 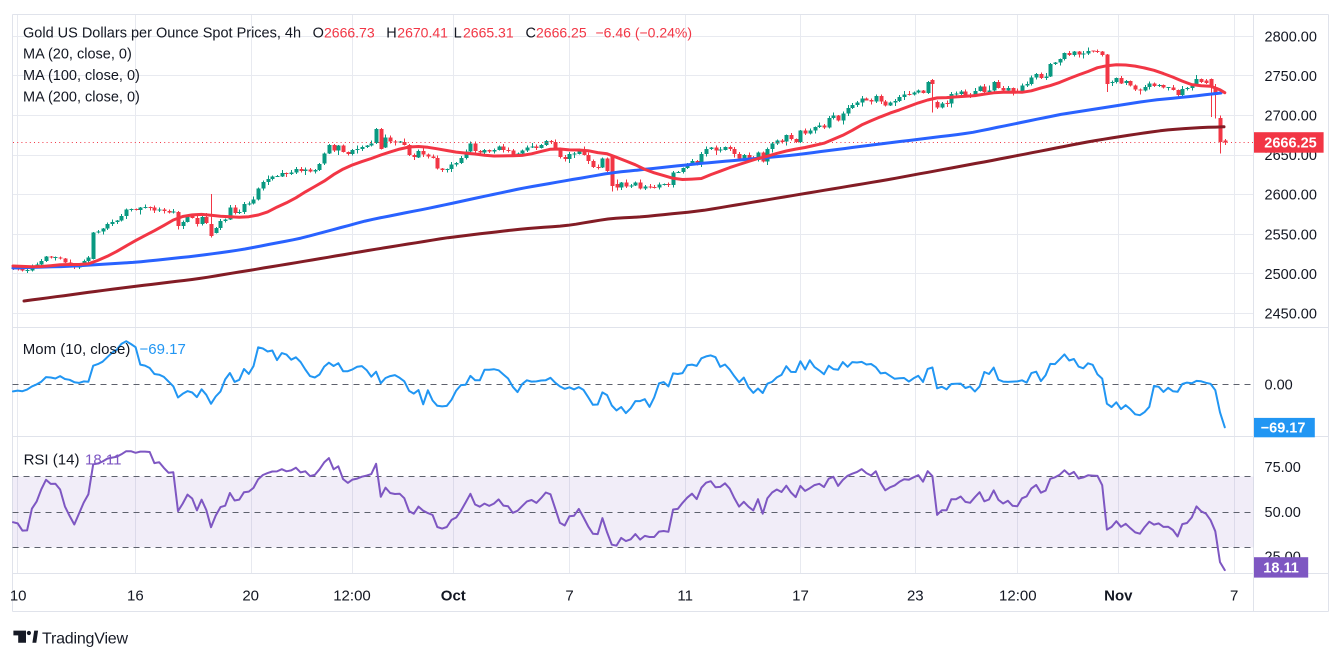 I want to click on svg-text: 2670.41, so click(x=422, y=33).